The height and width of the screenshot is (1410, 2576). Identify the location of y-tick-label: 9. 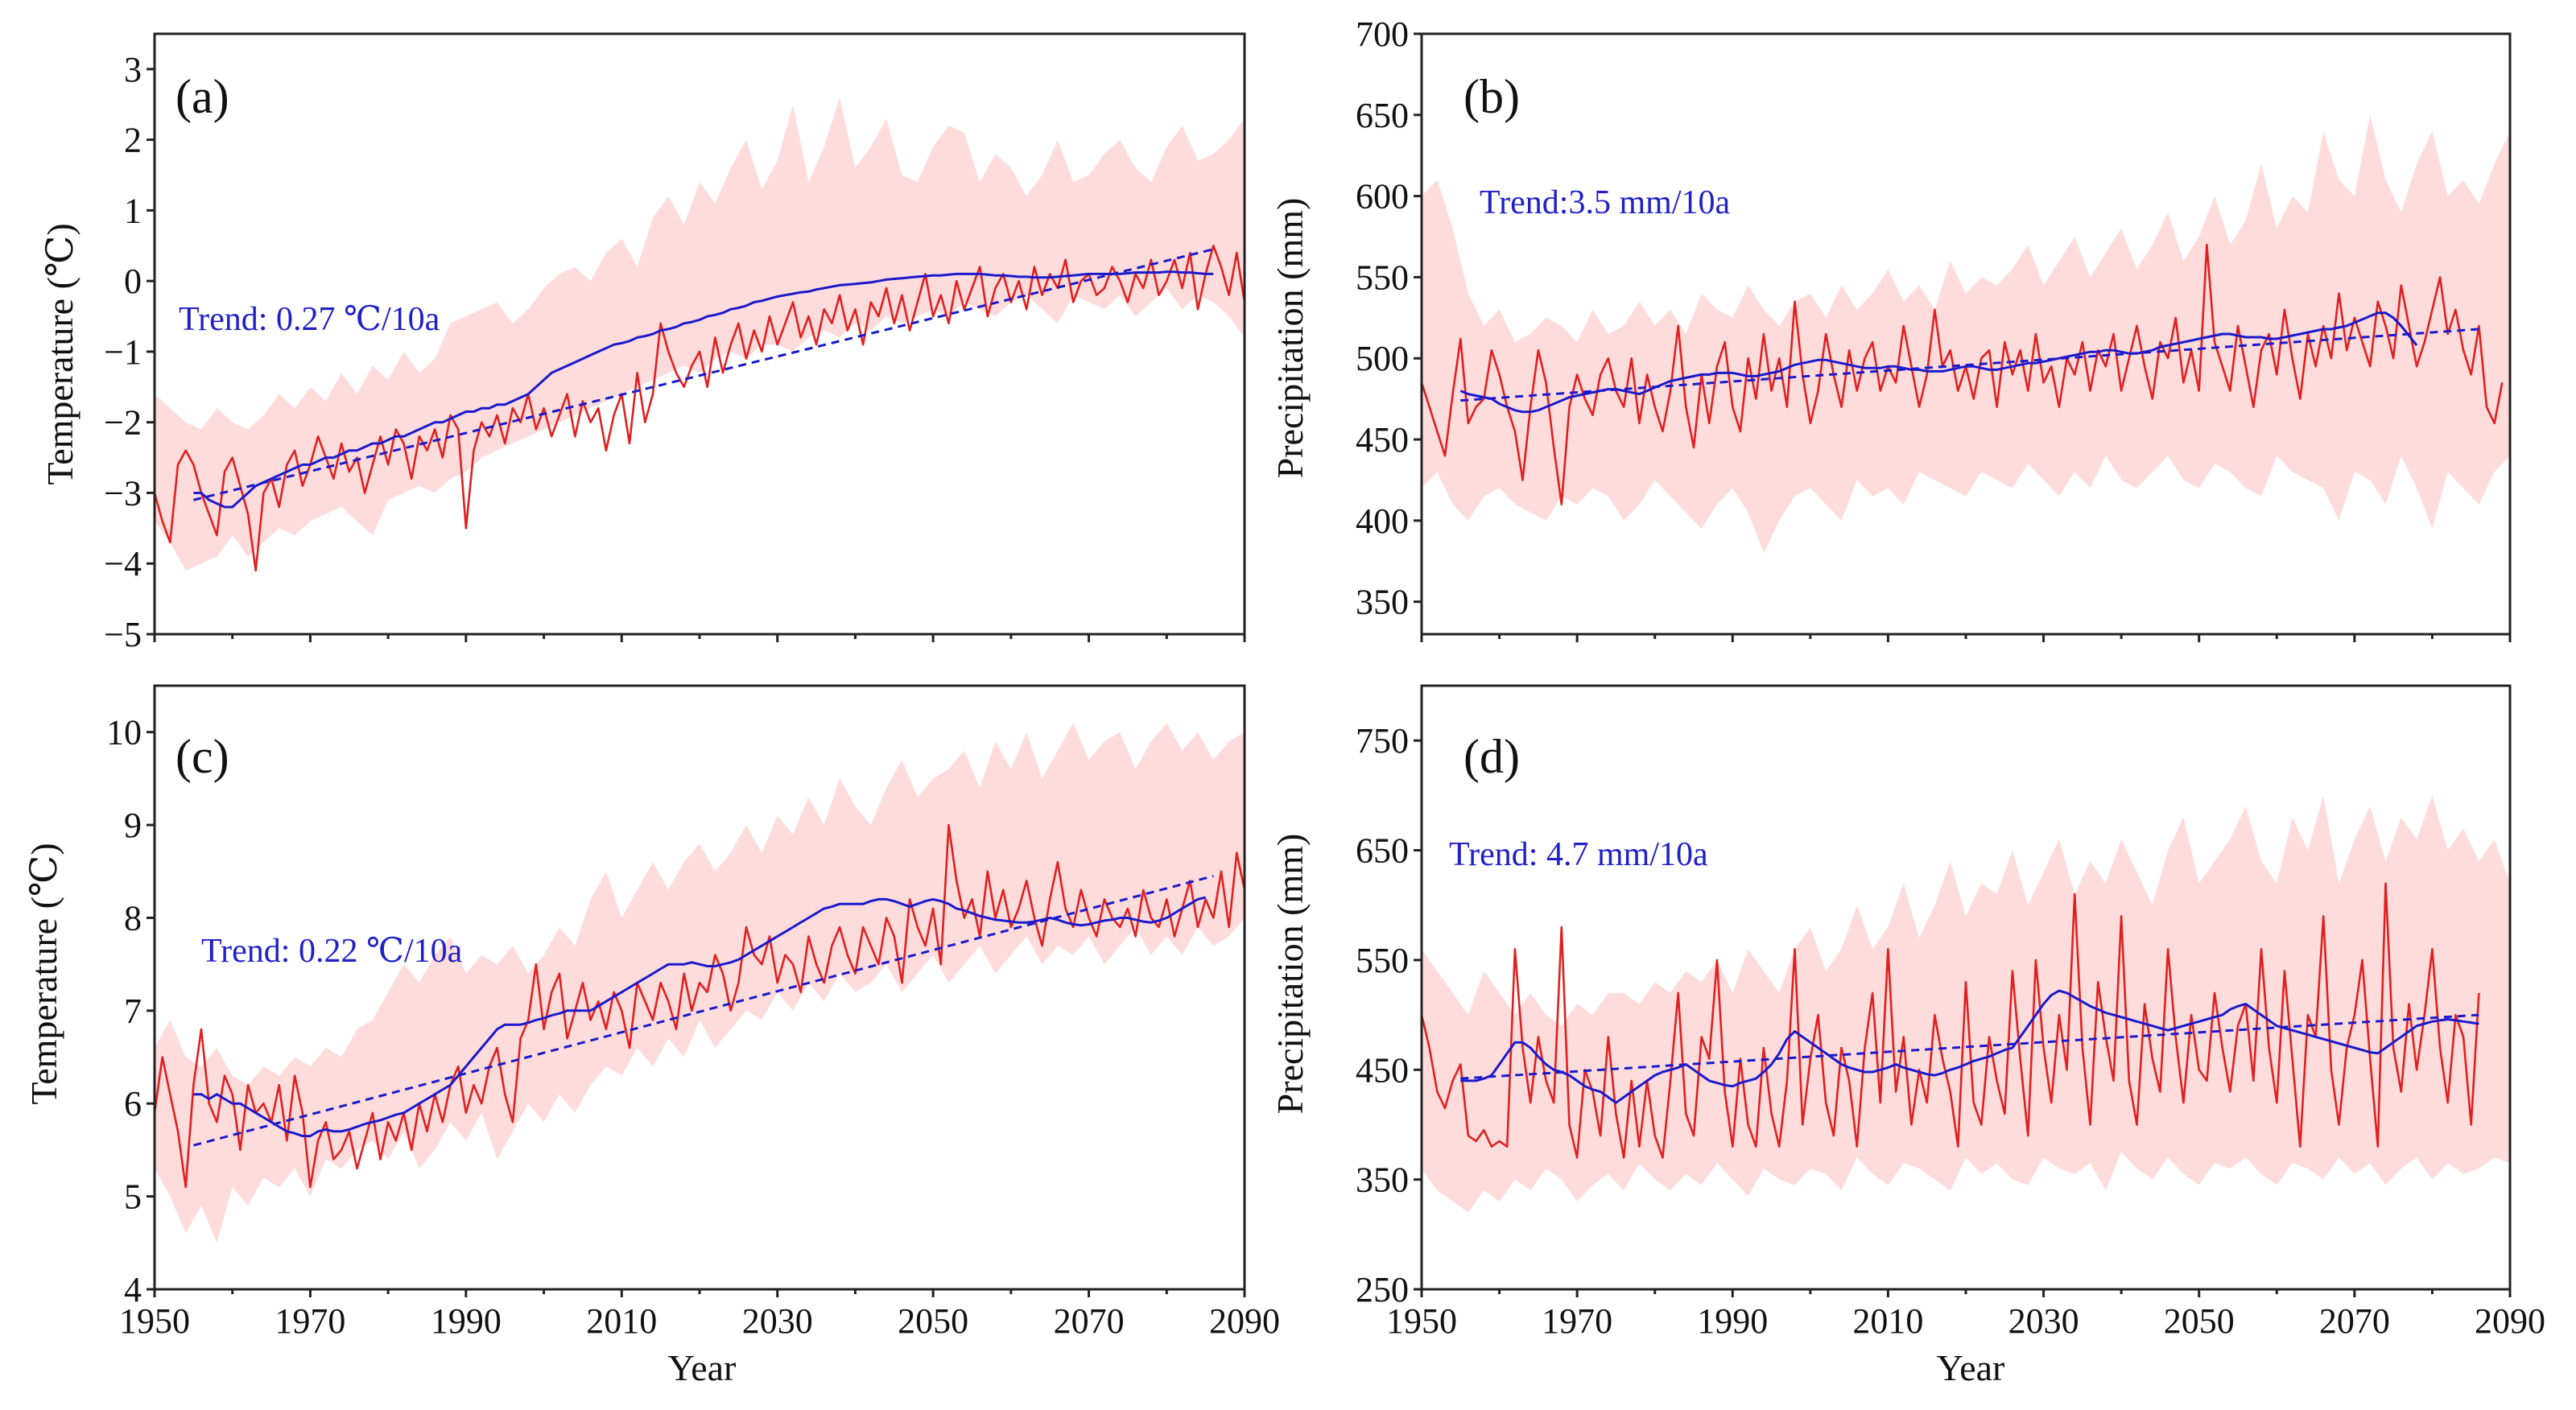
(133, 825).